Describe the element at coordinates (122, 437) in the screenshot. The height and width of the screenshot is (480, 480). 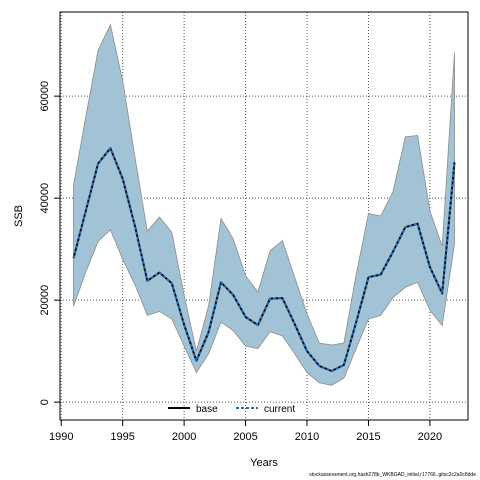
I see `x-tick-label: 1995` at that location.